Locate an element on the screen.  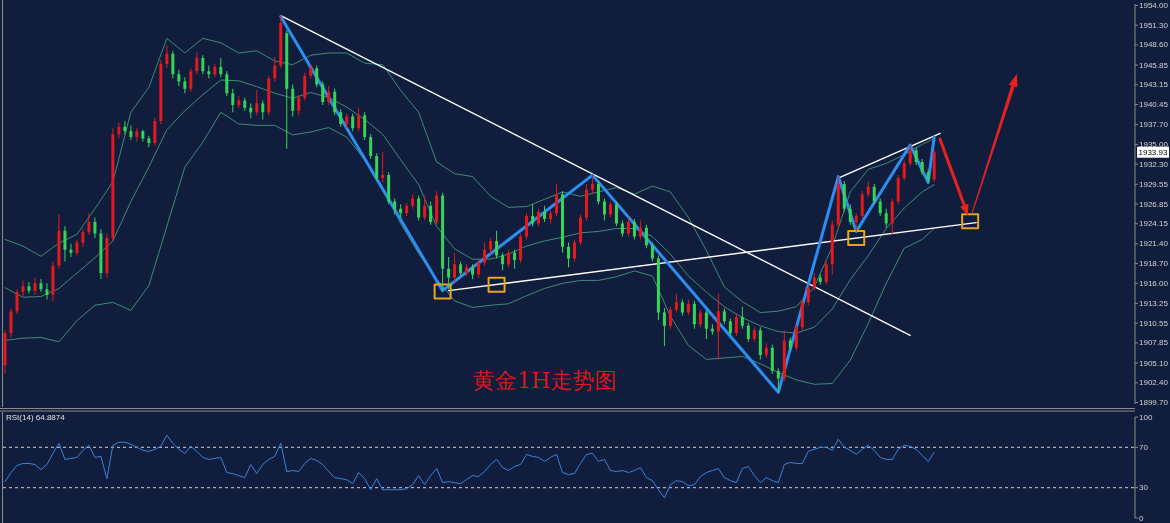
y-tick-label: 0 is located at coordinates (1141, 518).